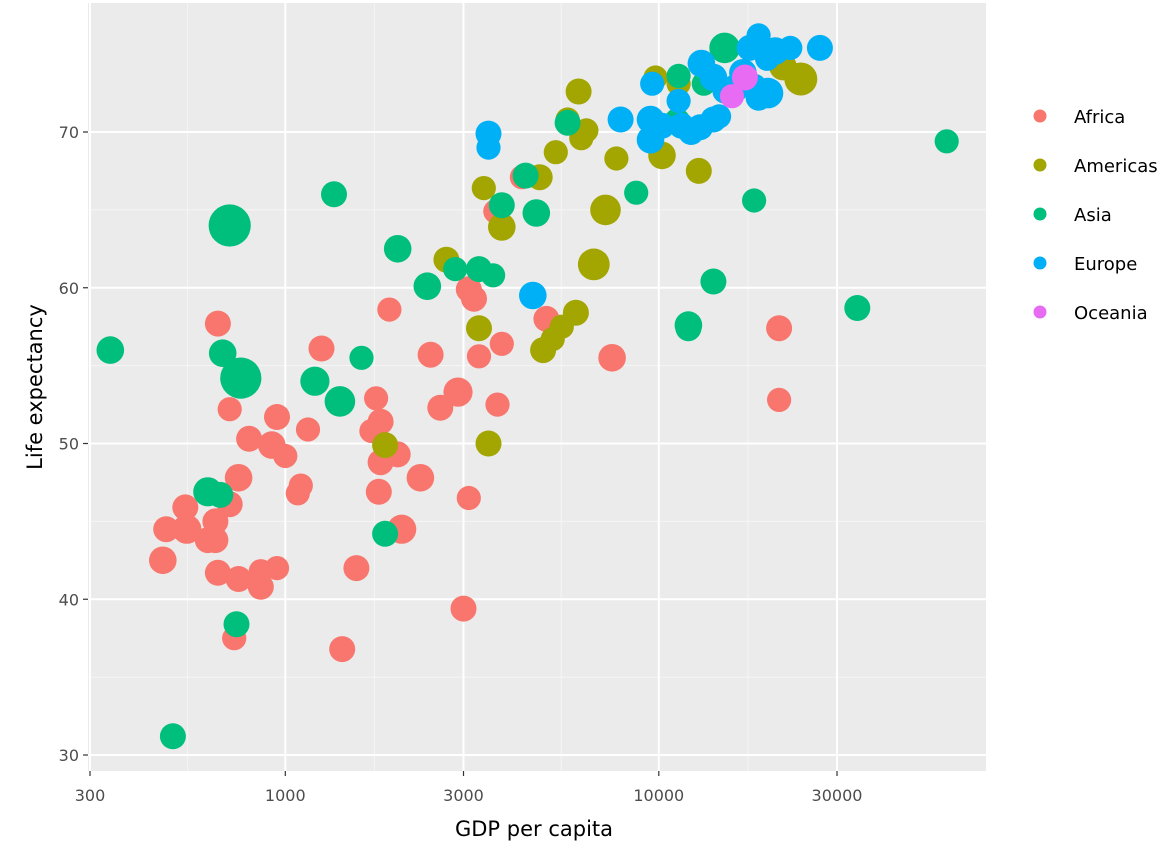 The image size is (1174, 862). I want to click on y-tick-label: 30, so click(69, 755).